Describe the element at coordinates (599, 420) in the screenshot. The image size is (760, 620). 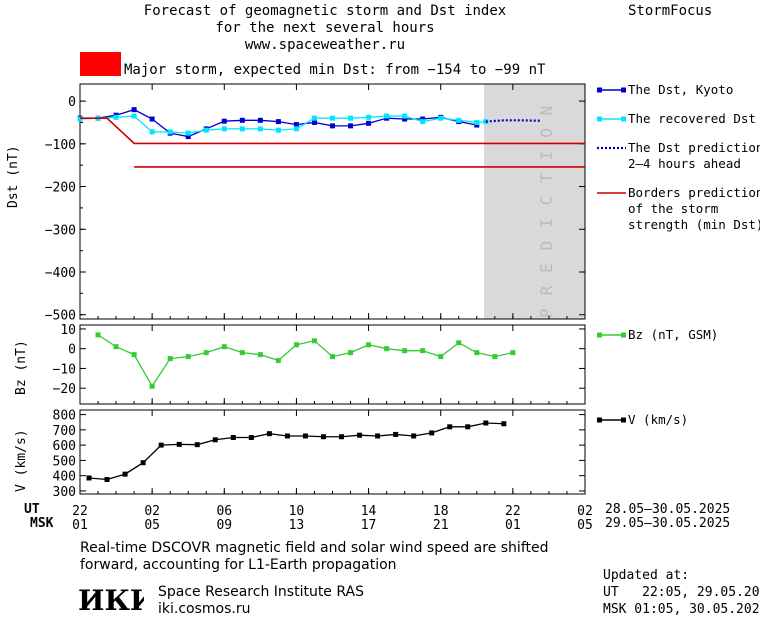
I see `legend-marker-v` at that location.